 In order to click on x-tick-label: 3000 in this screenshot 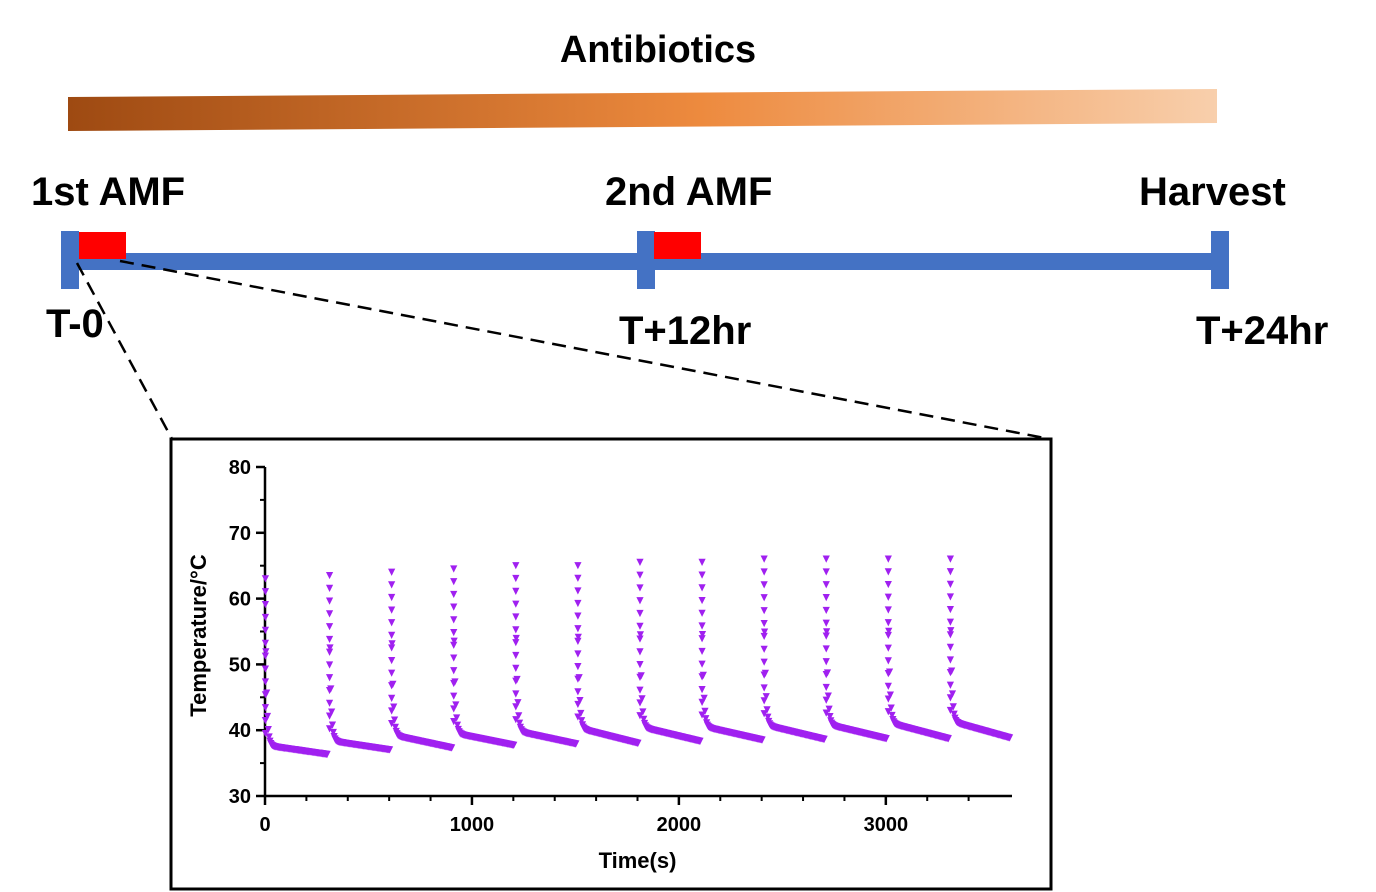, I will do `click(886, 825)`.